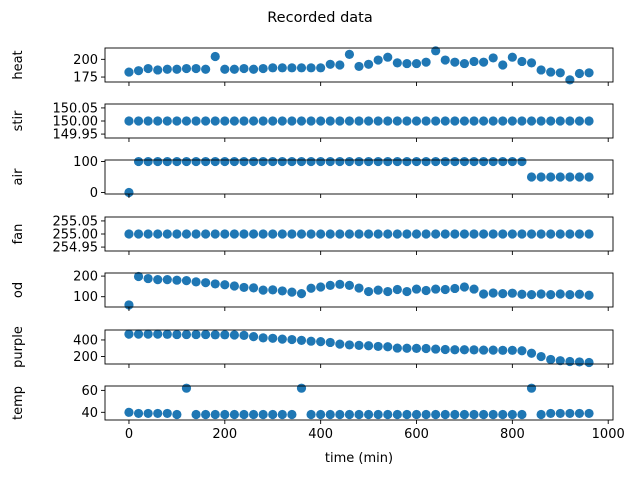 The image size is (640, 480). I want to click on y-tick-label: 40, so click(89, 413).